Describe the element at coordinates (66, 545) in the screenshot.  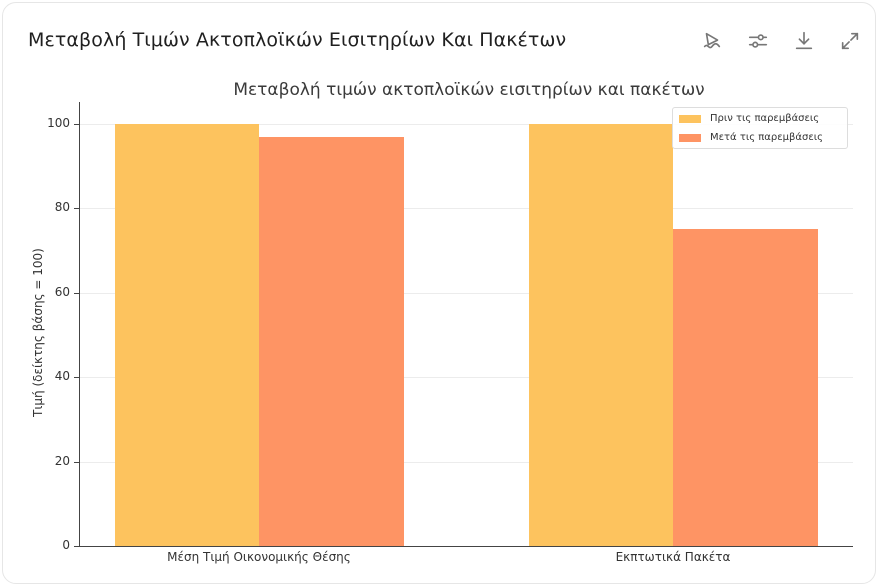
I see `y-tick-label: 0` at that location.